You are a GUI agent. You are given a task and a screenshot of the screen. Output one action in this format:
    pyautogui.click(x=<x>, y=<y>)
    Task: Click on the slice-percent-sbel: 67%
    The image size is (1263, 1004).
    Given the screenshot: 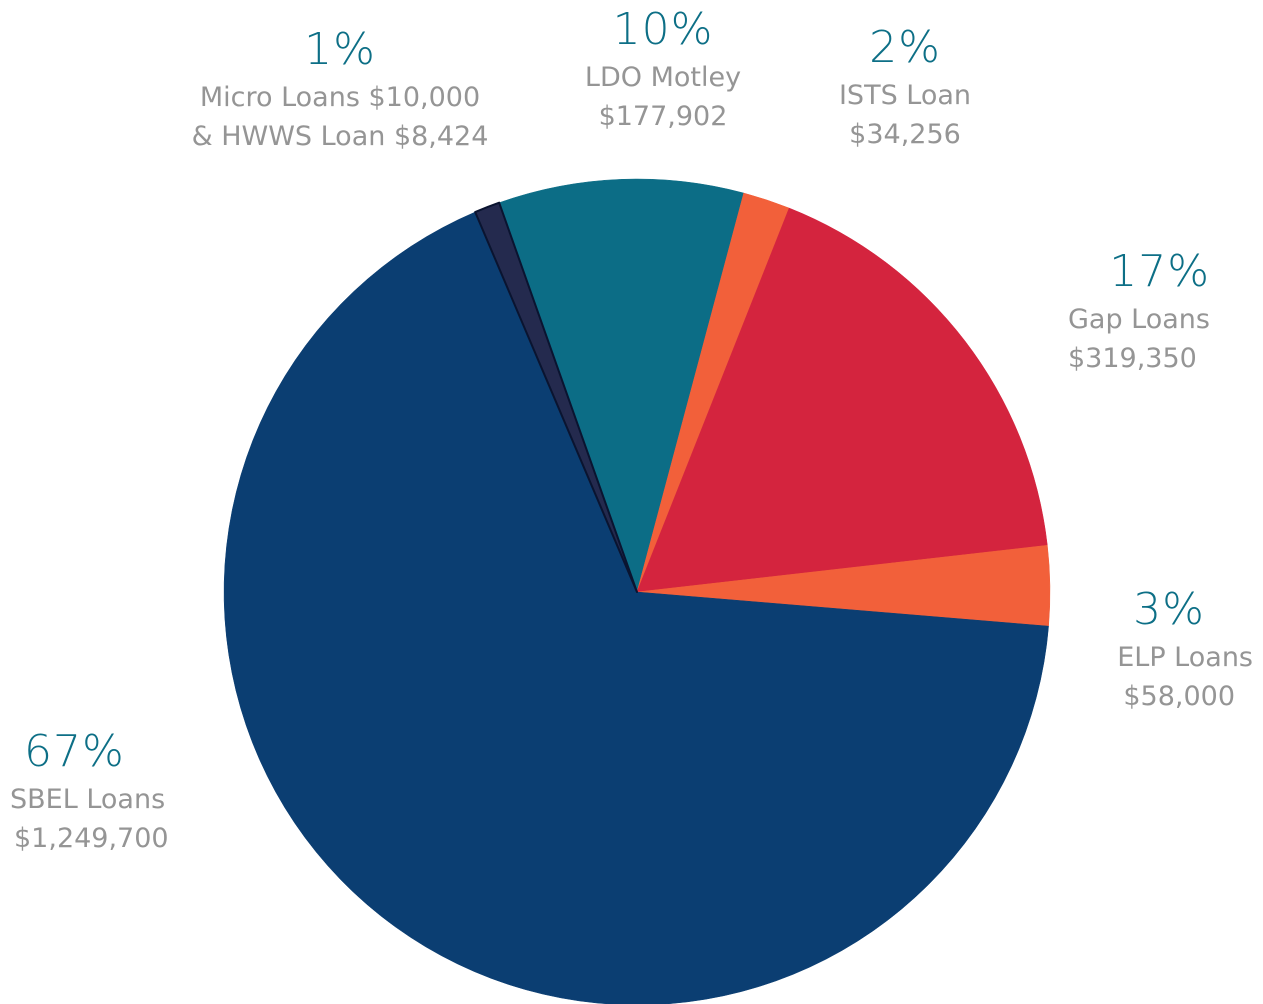 What is the action you would take?
    pyautogui.click(x=74, y=751)
    